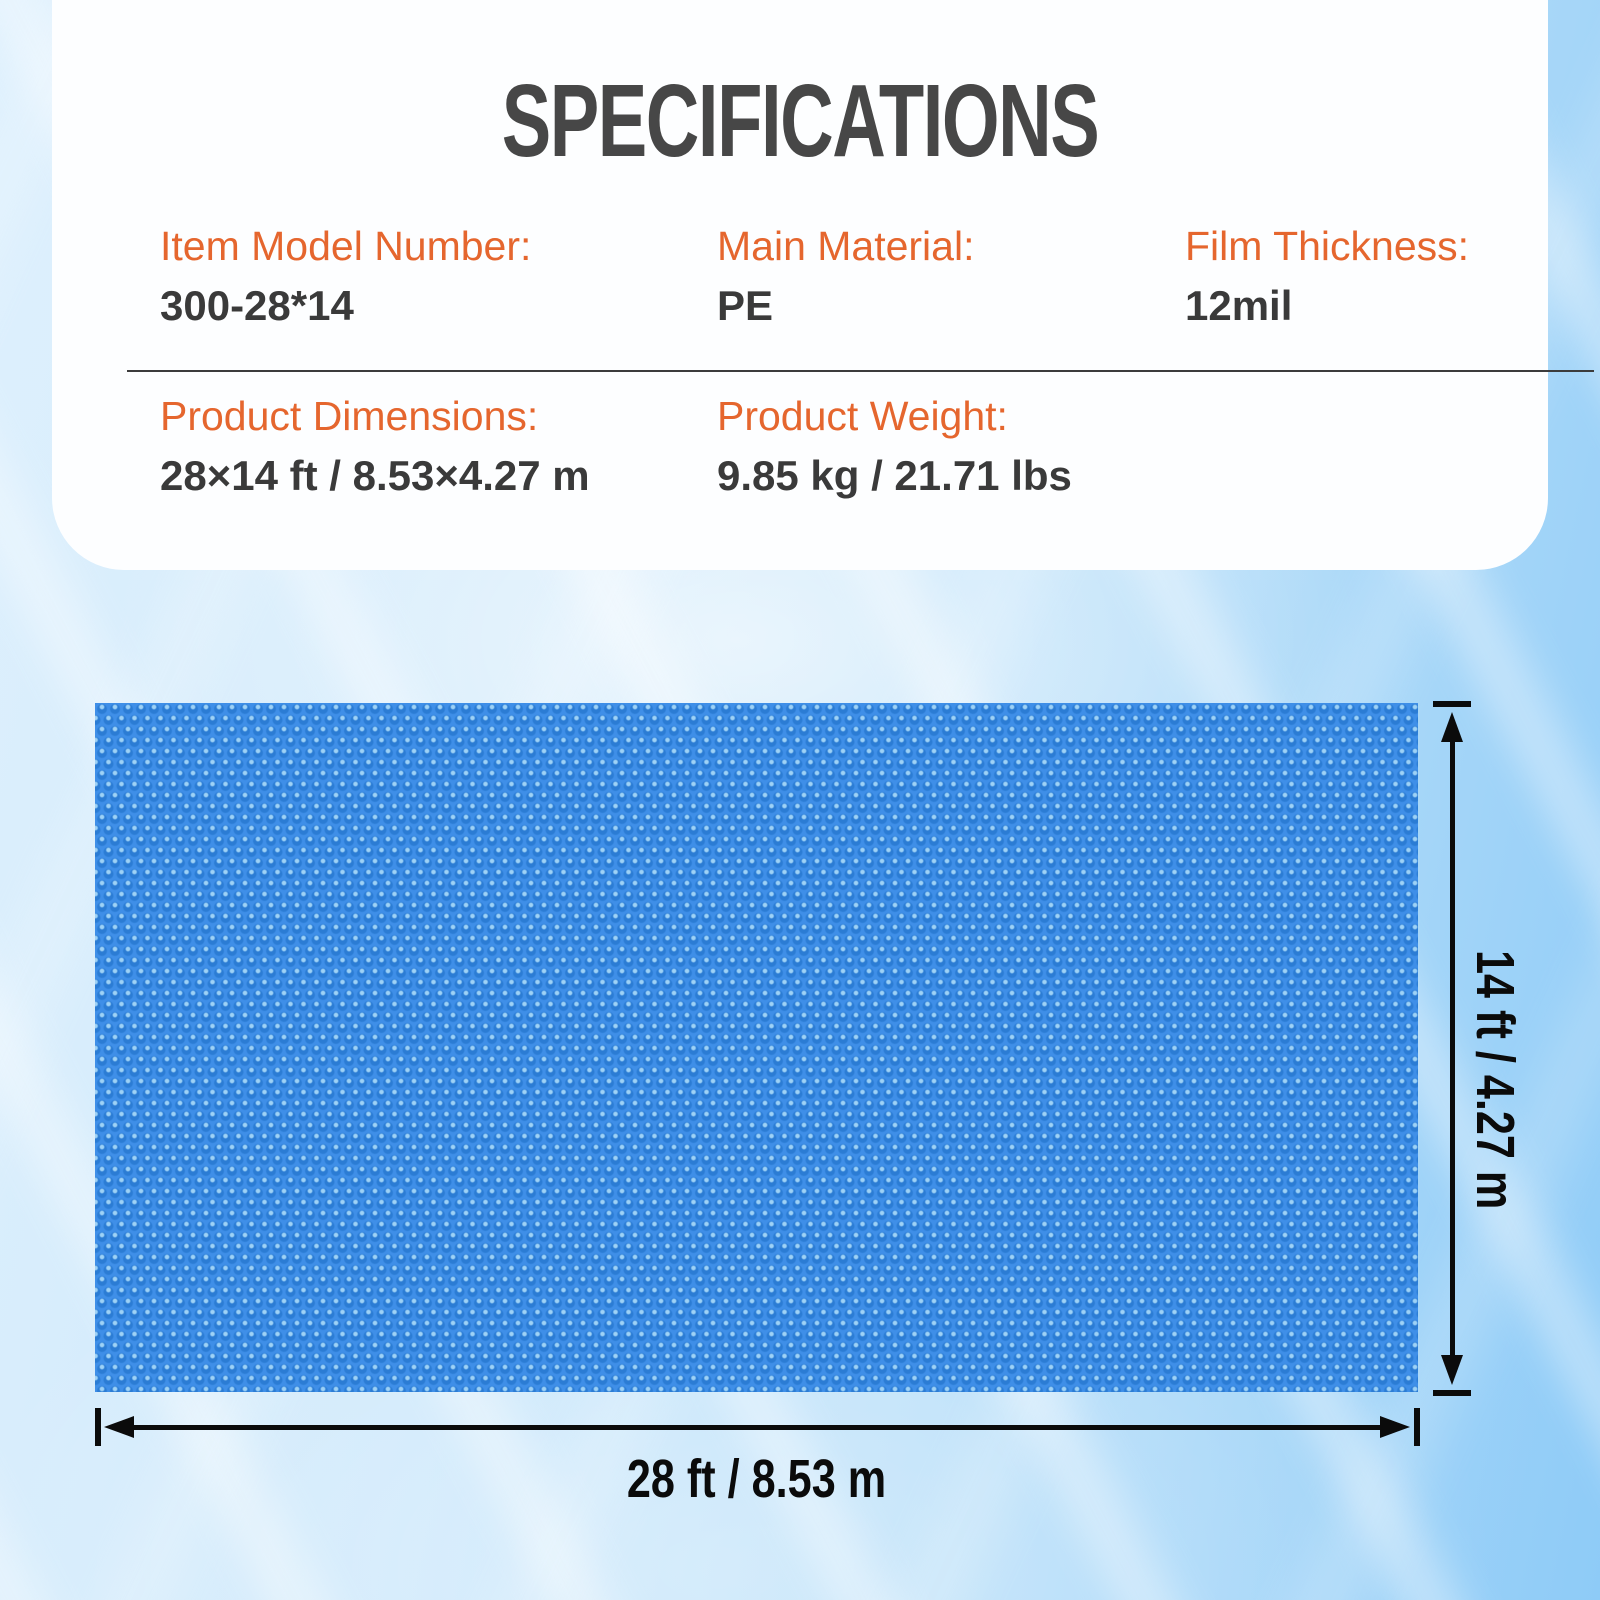 The image size is (1600, 1600). What do you see at coordinates (1452, 1393) in the screenshot?
I see `height-dimension-cap-bottom` at bounding box center [1452, 1393].